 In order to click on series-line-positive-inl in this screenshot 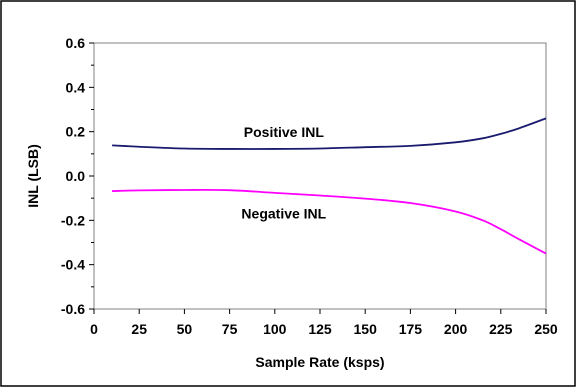, I will do `click(329, 133)`.